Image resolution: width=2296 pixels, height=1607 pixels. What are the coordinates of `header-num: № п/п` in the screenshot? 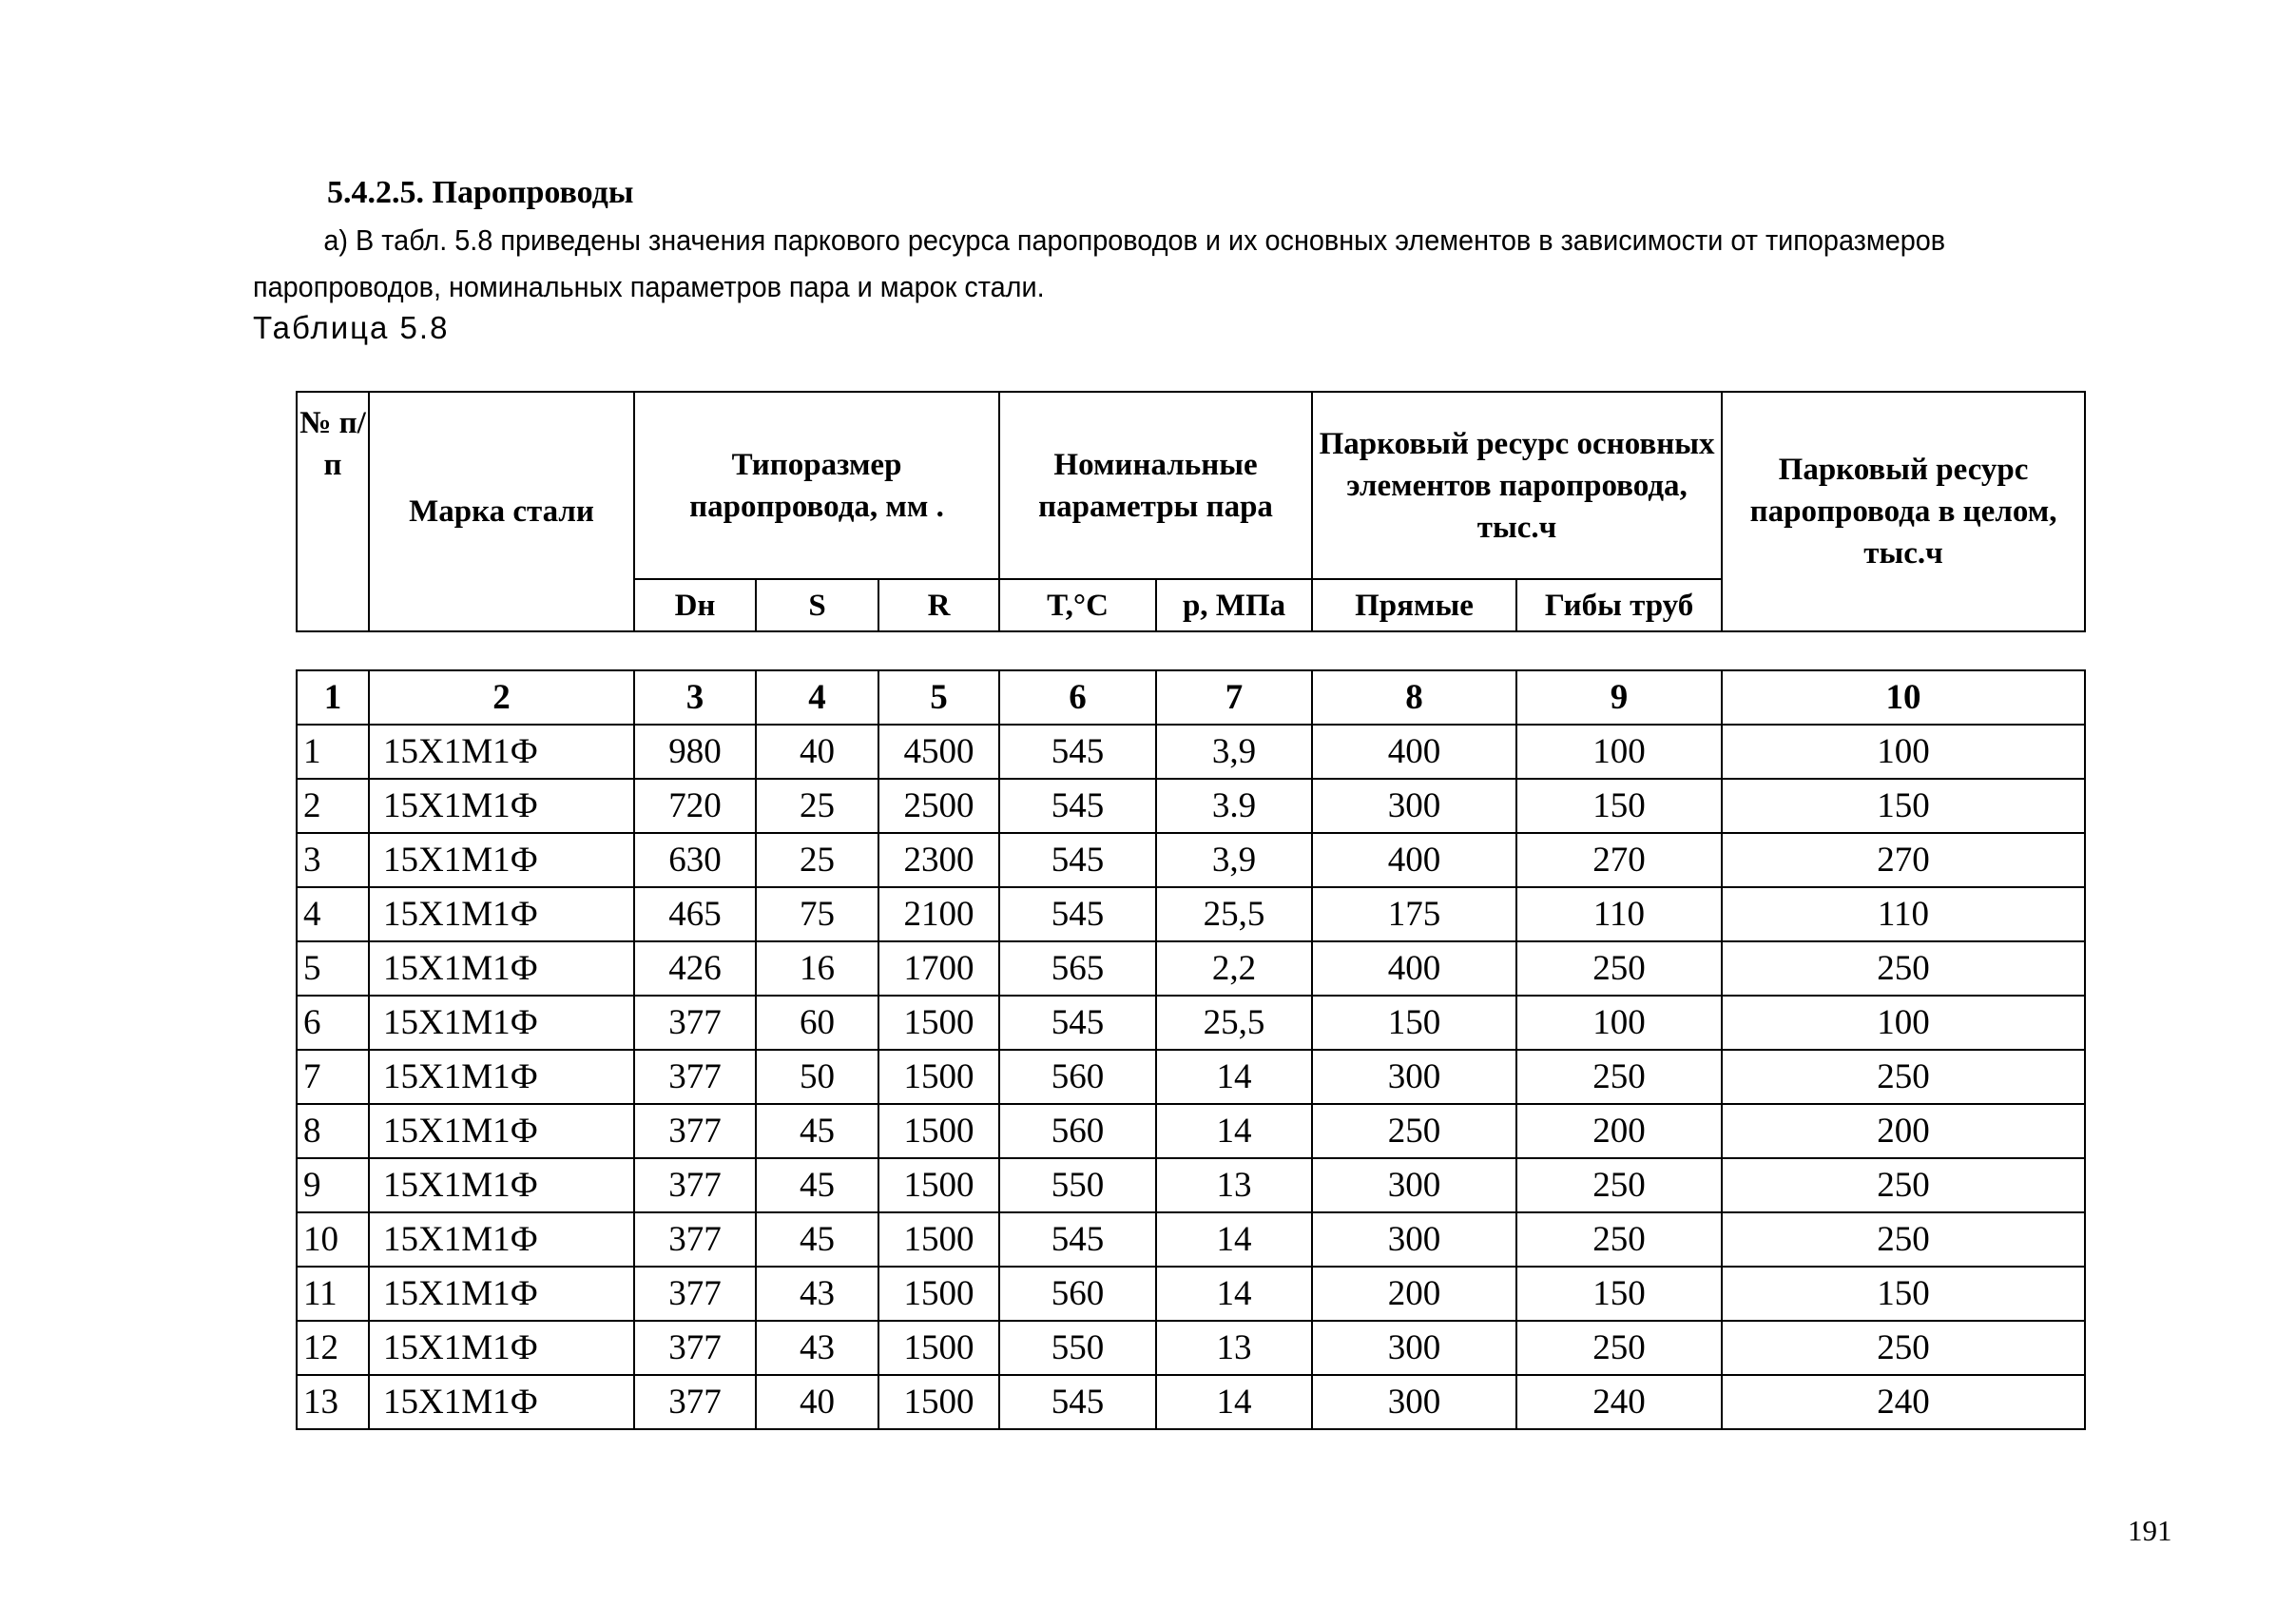 It's located at (333, 512).